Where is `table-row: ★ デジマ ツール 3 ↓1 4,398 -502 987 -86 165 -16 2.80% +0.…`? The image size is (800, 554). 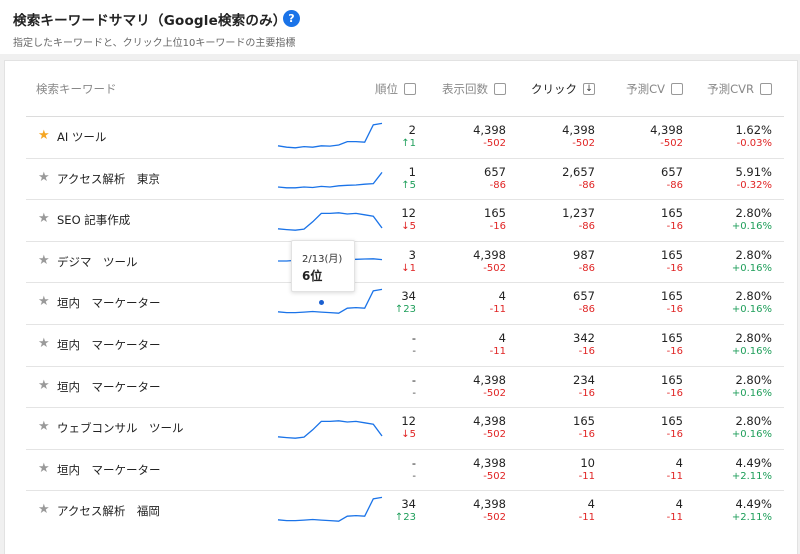 table-row: ★ デジマ ツール 3 ↓1 4,398 -502 987 -86 165 -16 2.80% +0.… is located at coordinates (405, 262).